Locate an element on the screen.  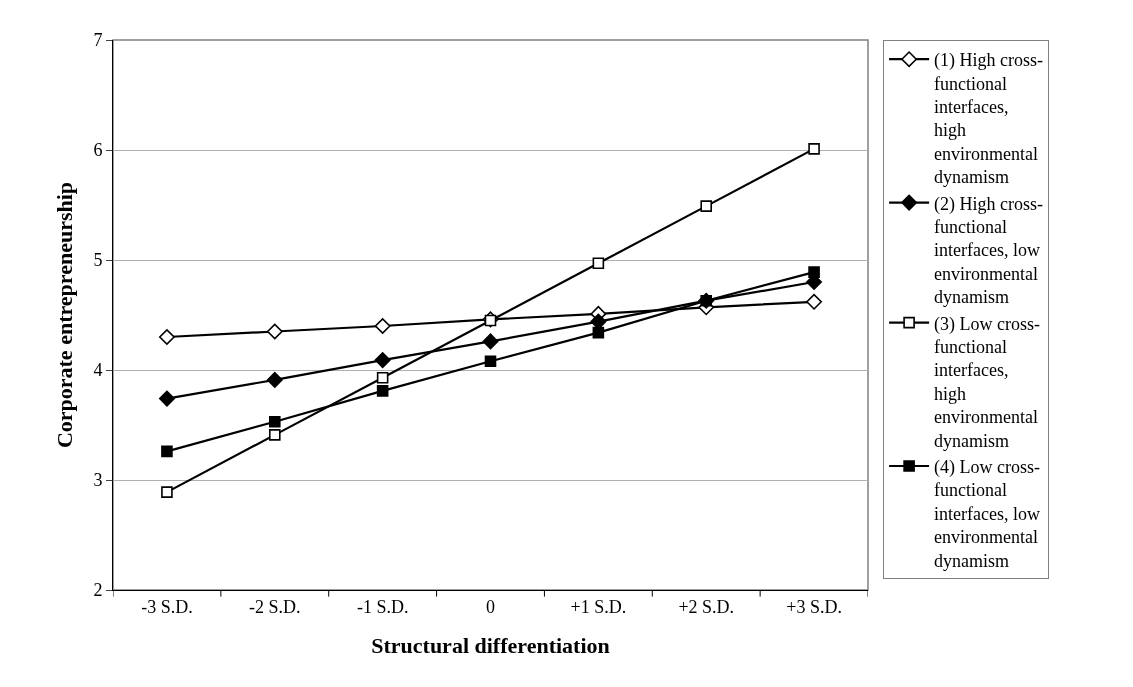
y-tick-label: 7 is located at coordinates (98, 40).